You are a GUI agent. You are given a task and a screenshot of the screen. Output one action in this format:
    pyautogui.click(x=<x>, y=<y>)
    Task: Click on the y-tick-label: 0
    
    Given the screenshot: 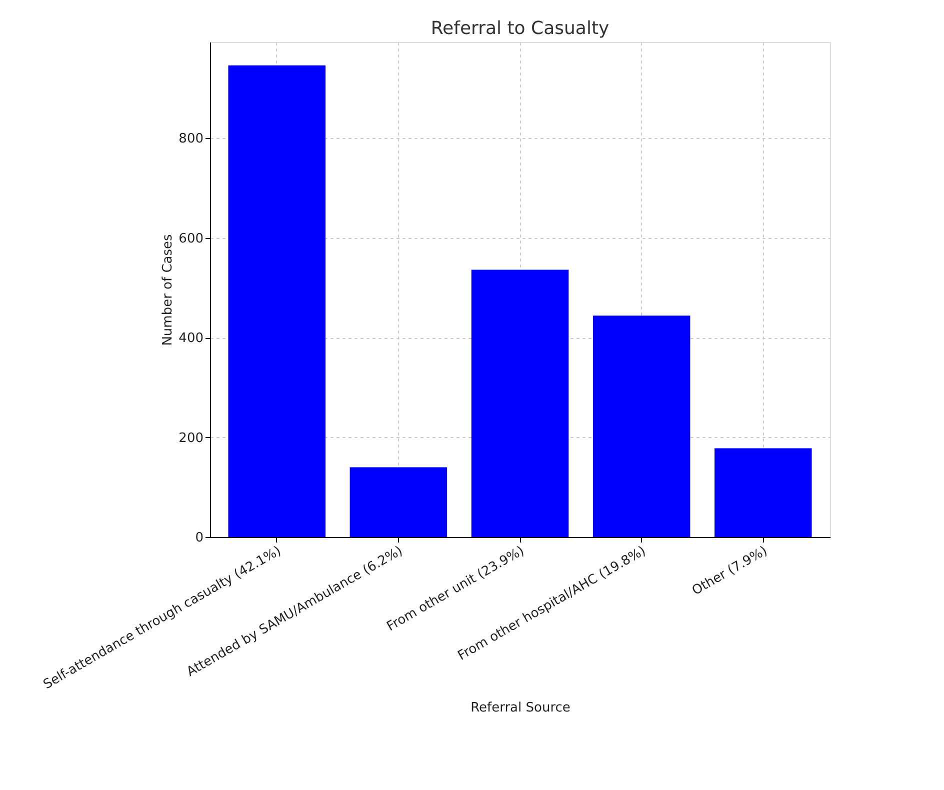 What is the action you would take?
    pyautogui.click(x=199, y=538)
    